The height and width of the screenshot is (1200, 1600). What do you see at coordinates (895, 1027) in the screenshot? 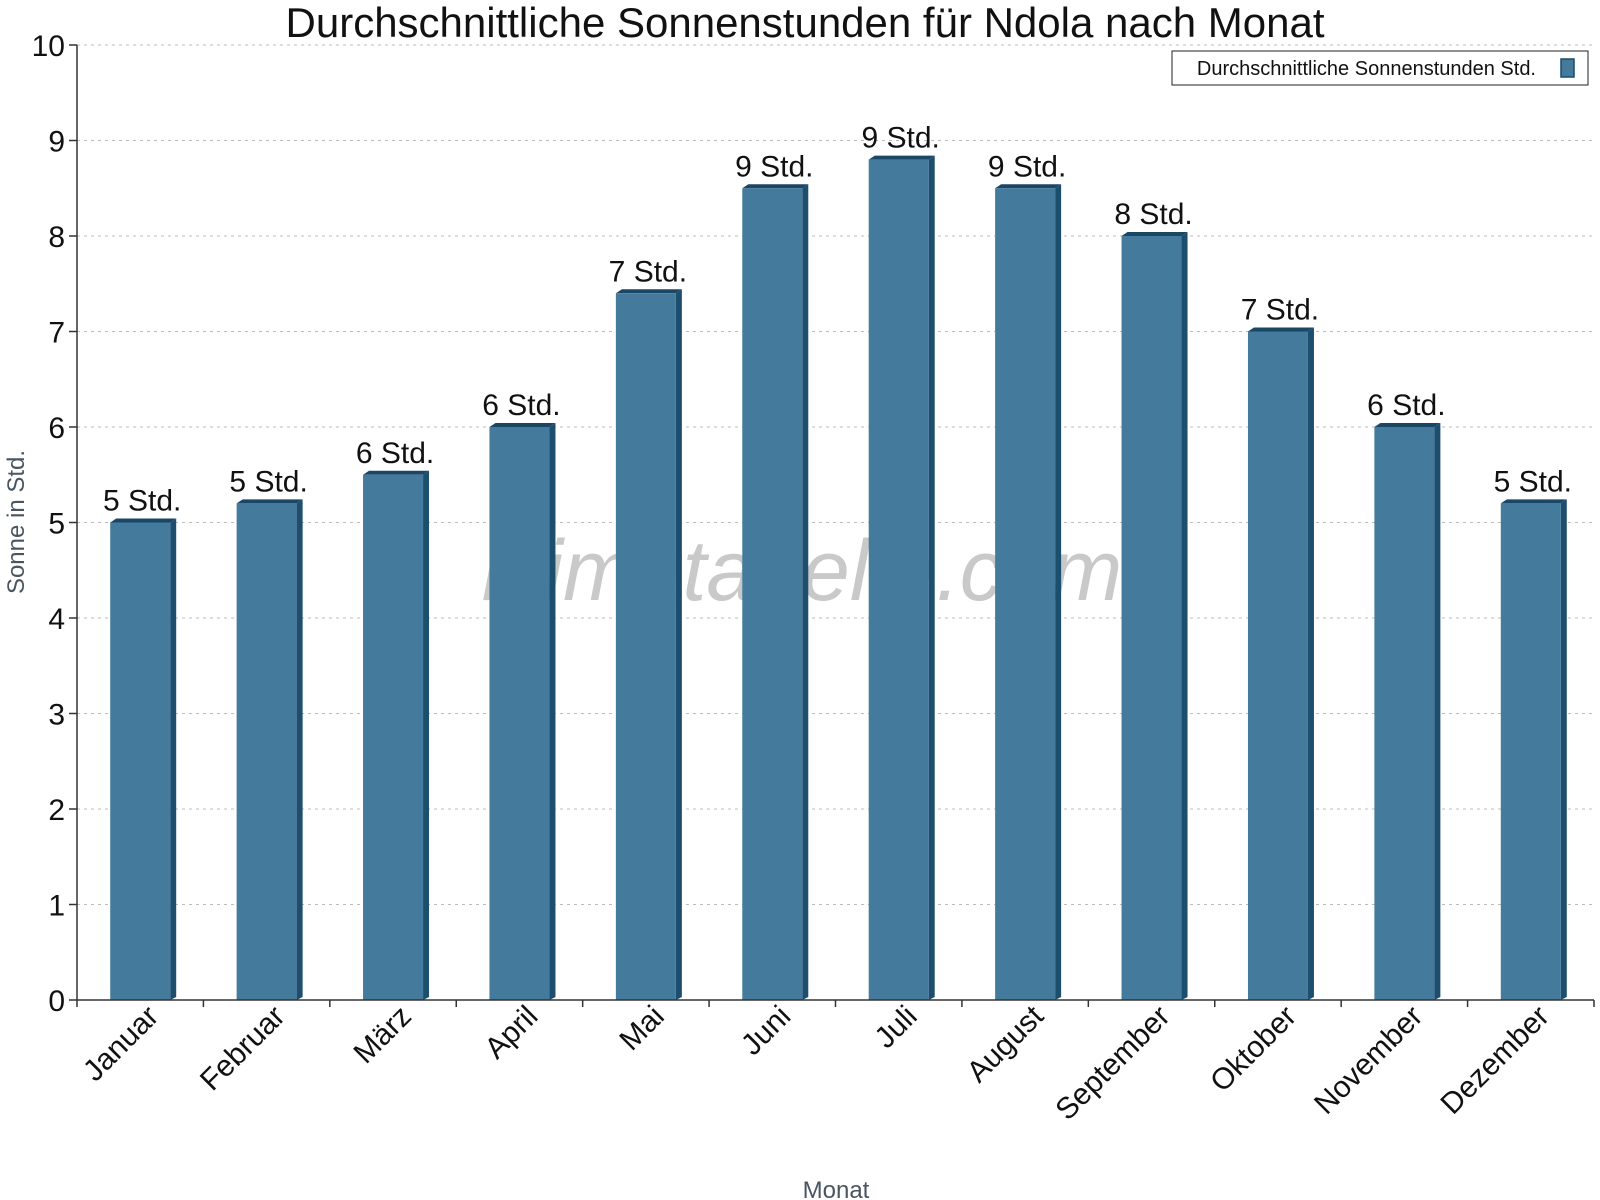
I see `x-tick-label: Juli` at bounding box center [895, 1027].